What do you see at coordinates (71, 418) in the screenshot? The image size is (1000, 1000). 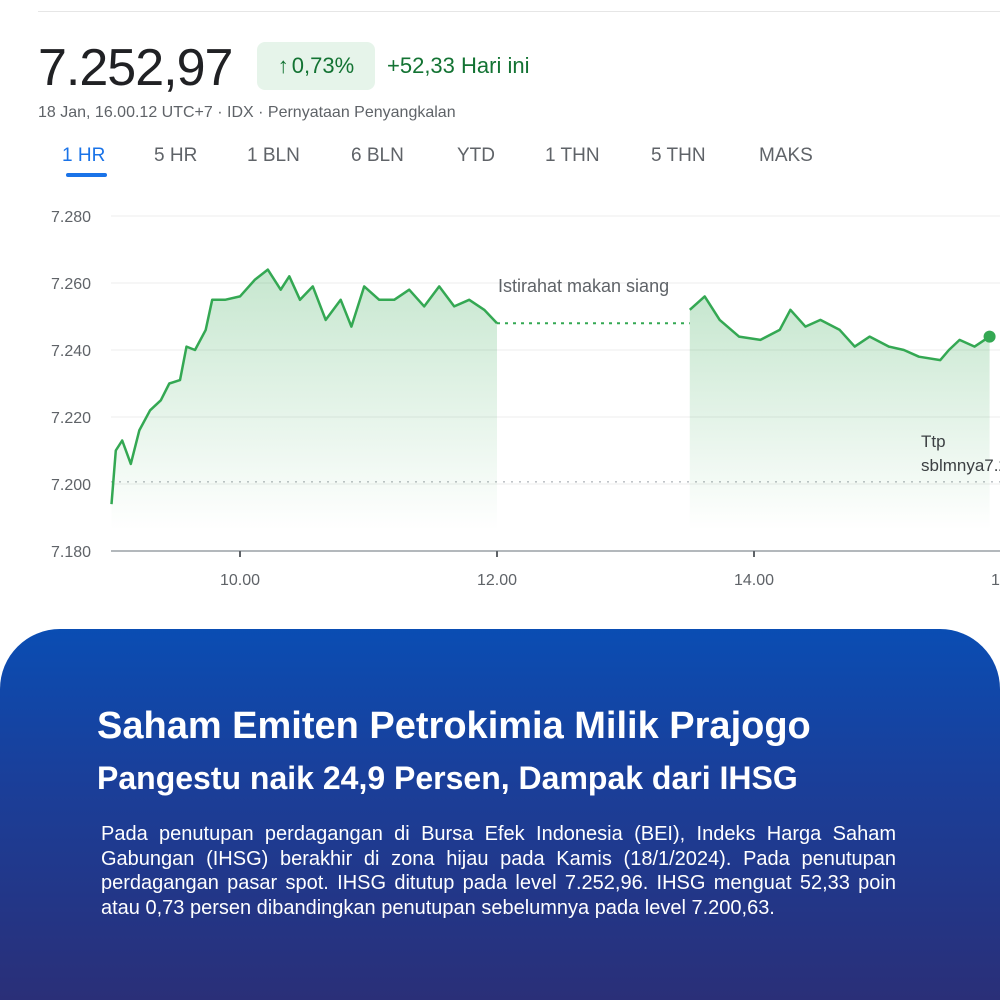 I see `y-tick-label: 7.220` at bounding box center [71, 418].